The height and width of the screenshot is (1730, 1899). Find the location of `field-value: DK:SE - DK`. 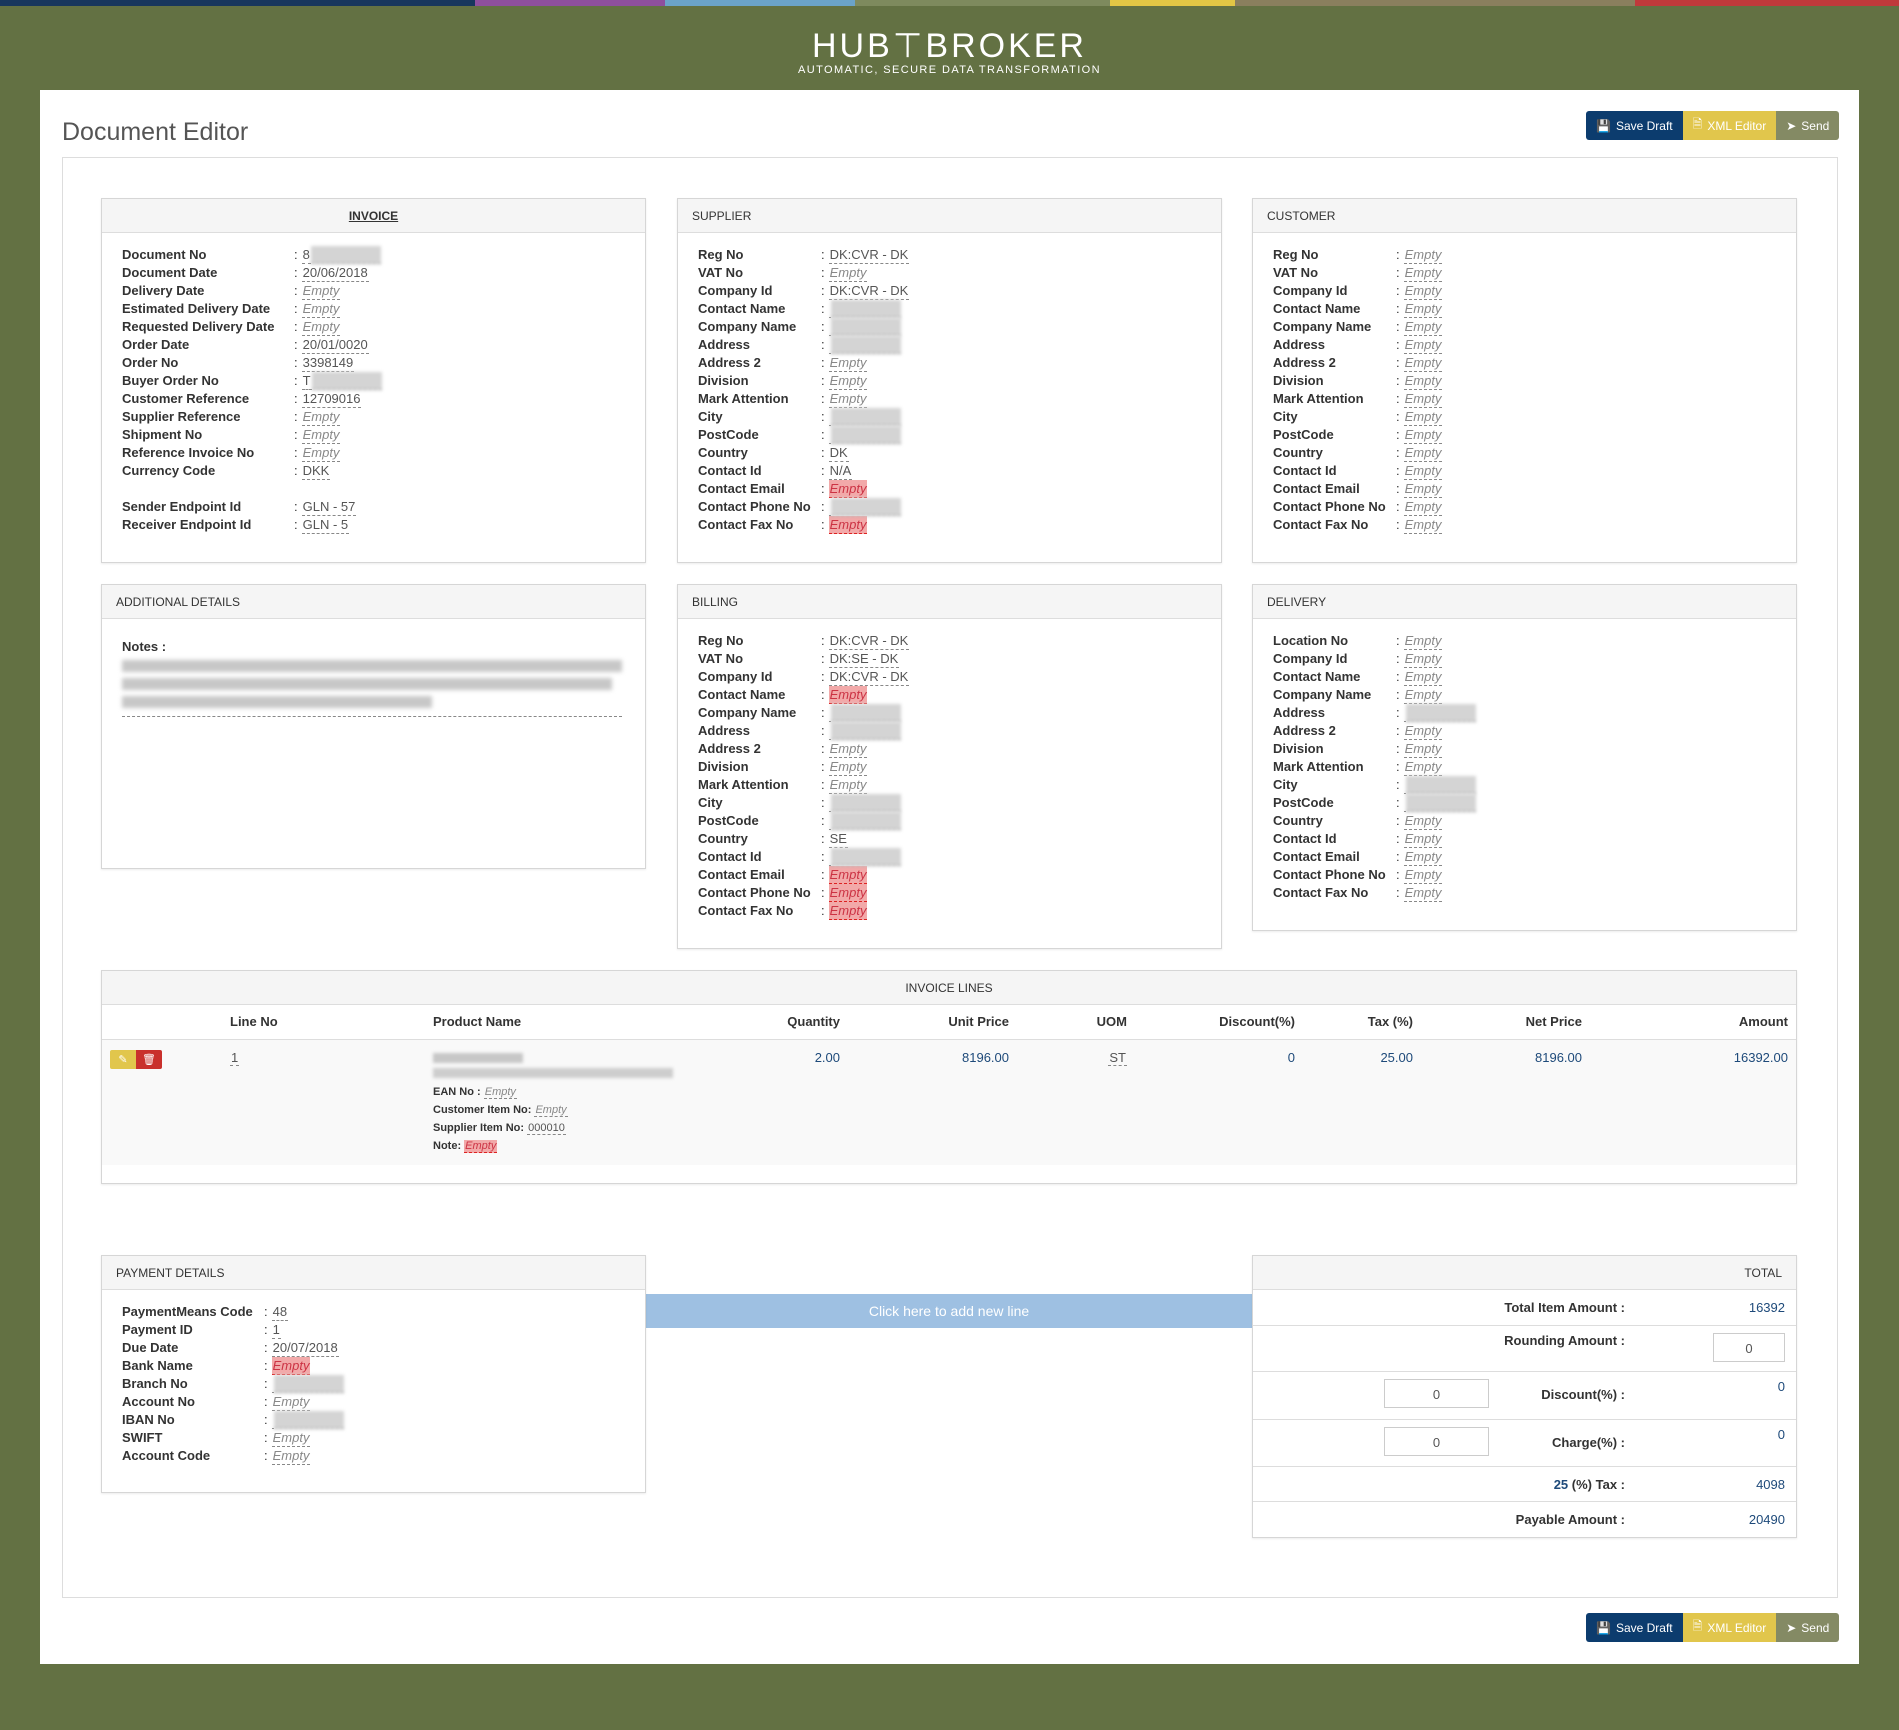

field-value: DK:SE - DK is located at coordinates (864, 659).